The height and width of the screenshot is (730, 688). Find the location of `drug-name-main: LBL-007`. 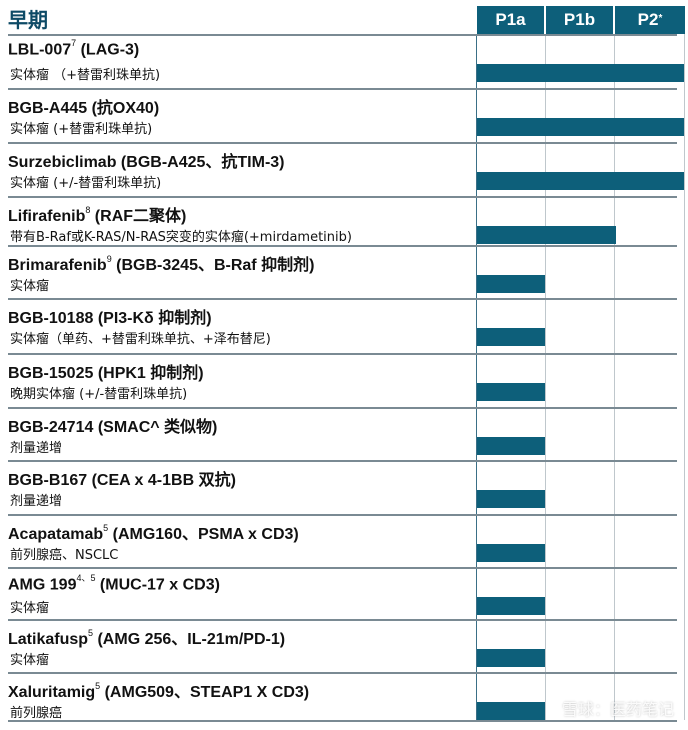

drug-name-main: LBL-007 is located at coordinates (40, 50).